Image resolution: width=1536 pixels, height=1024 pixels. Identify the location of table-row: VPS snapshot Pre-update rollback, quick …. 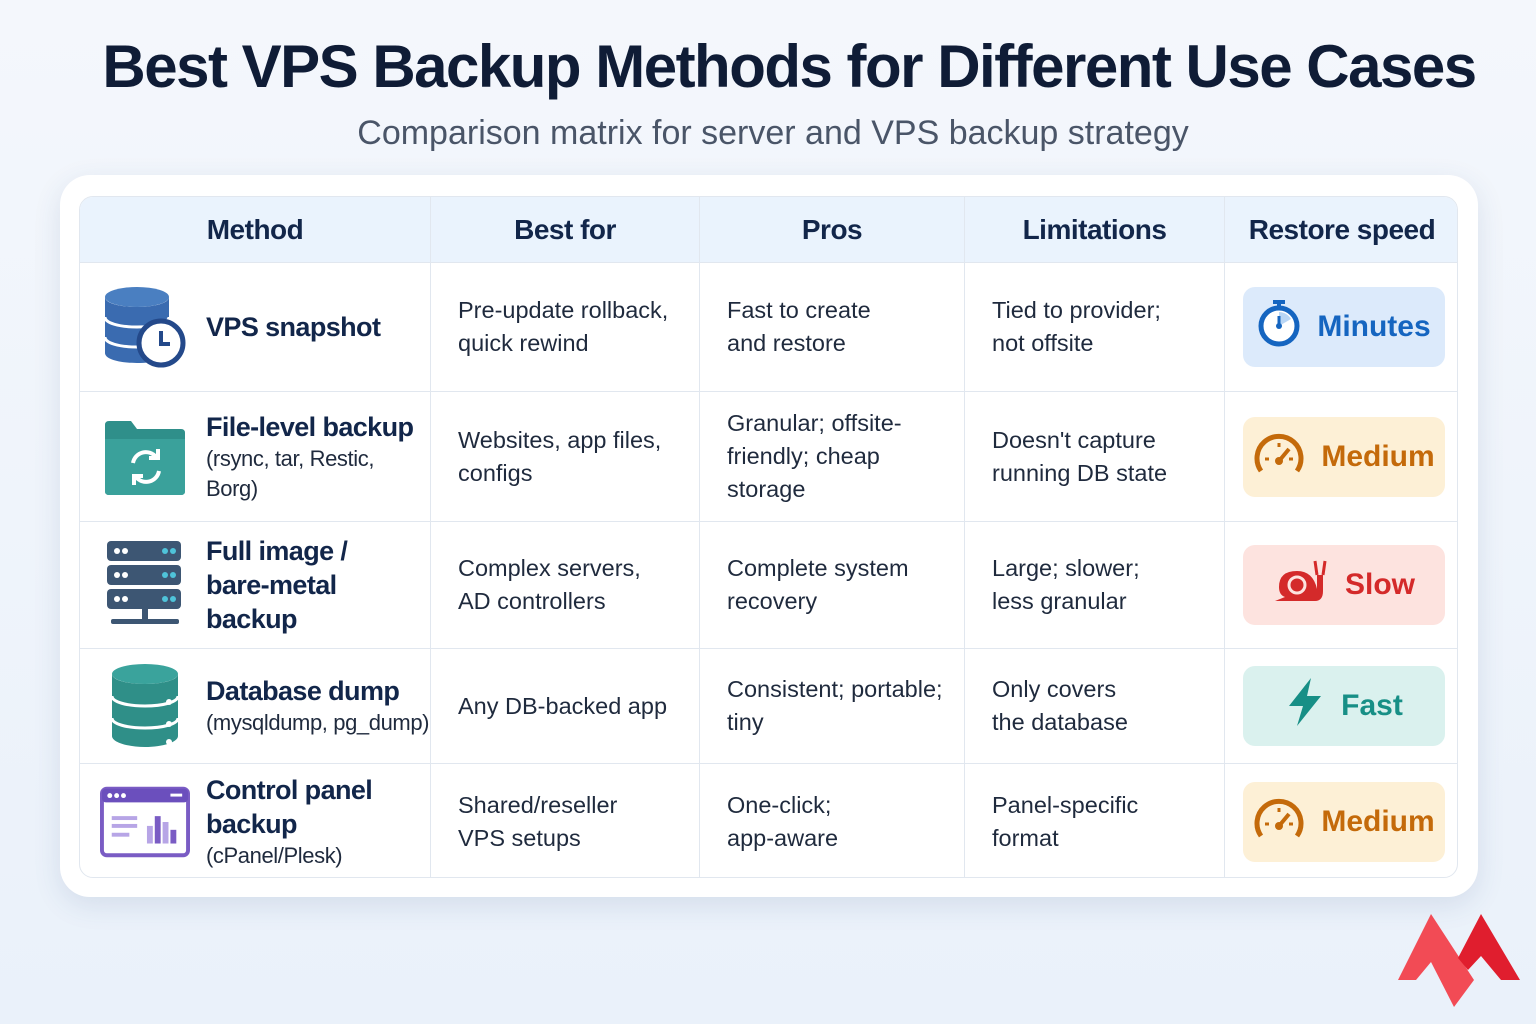
(768, 327).